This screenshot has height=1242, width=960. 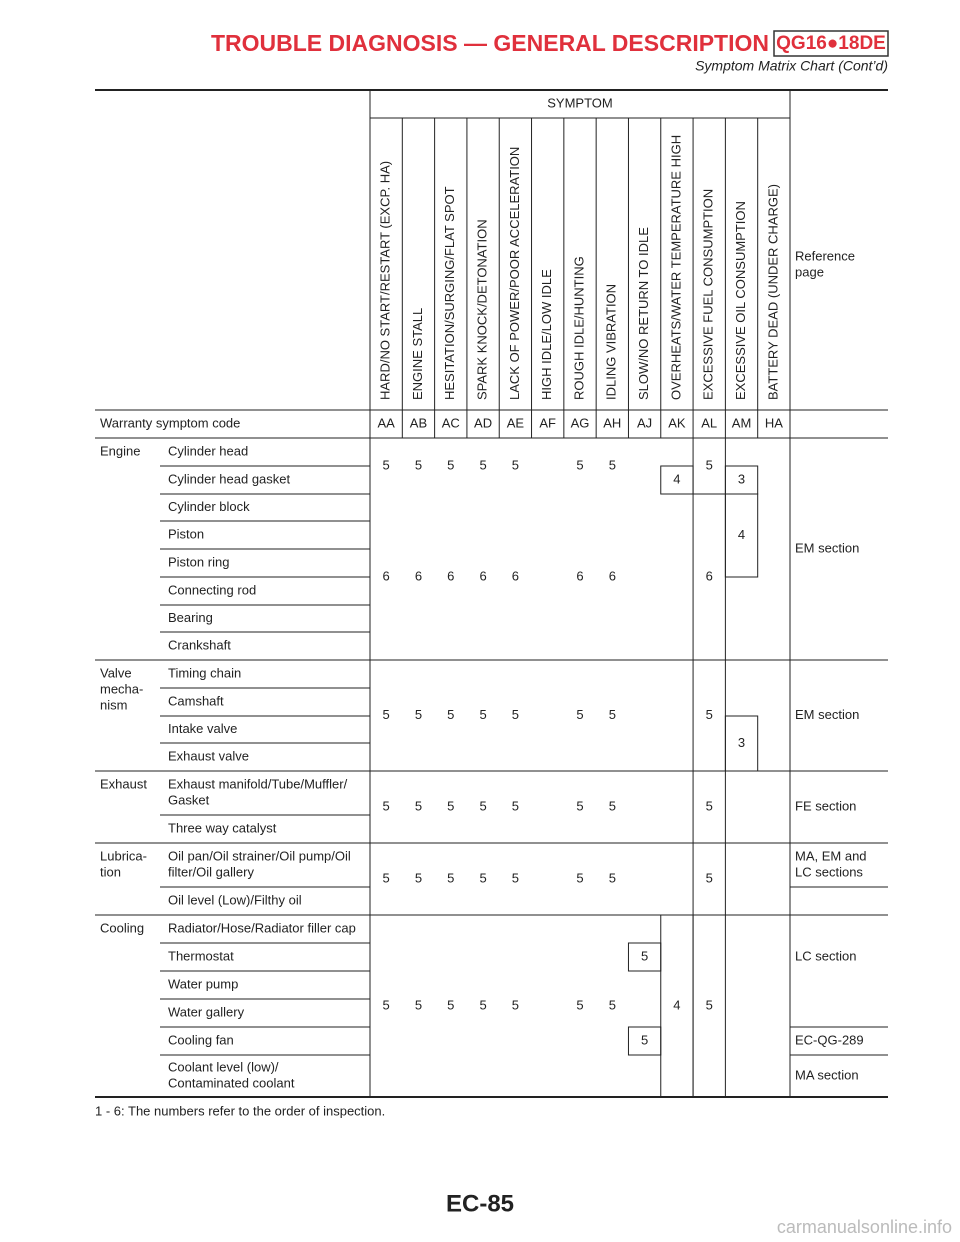 I want to click on part-name: Three way catalyst, so click(x=222, y=827).